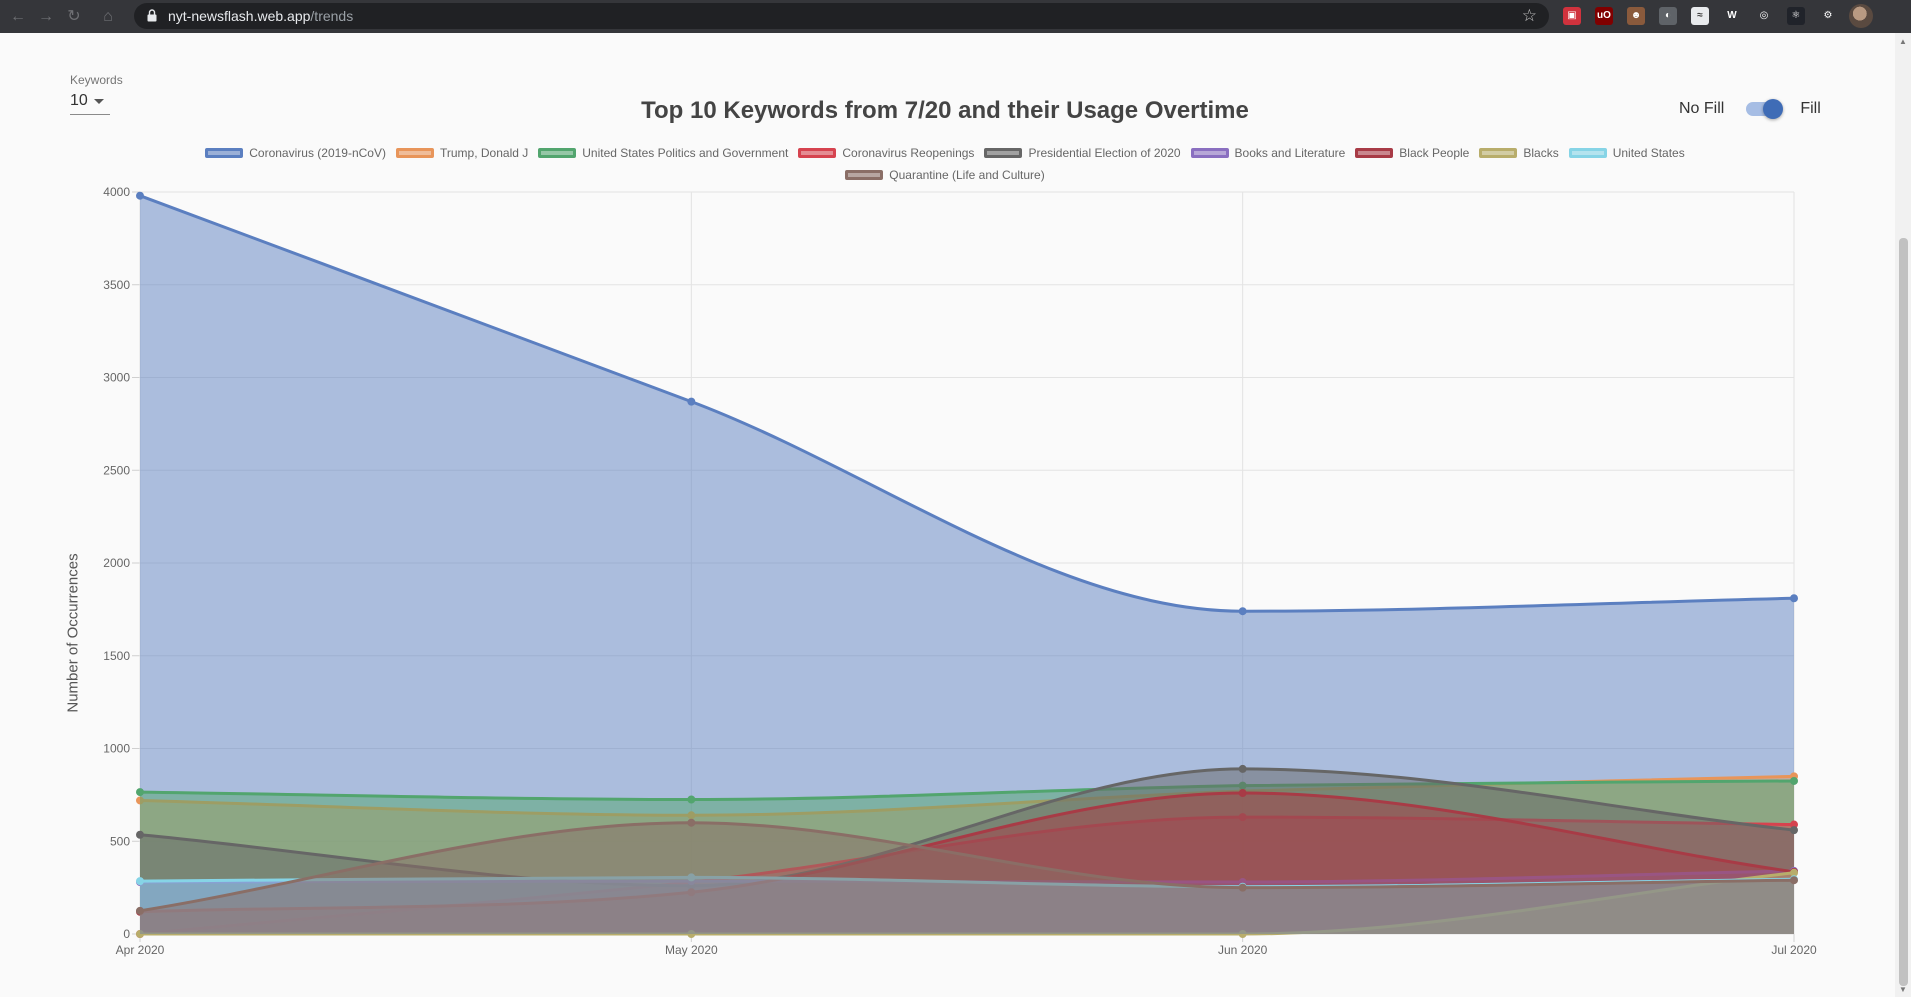 The width and height of the screenshot is (1911, 997). What do you see at coordinates (1572, 16) in the screenshot?
I see `extension-1-icon: ▣` at bounding box center [1572, 16].